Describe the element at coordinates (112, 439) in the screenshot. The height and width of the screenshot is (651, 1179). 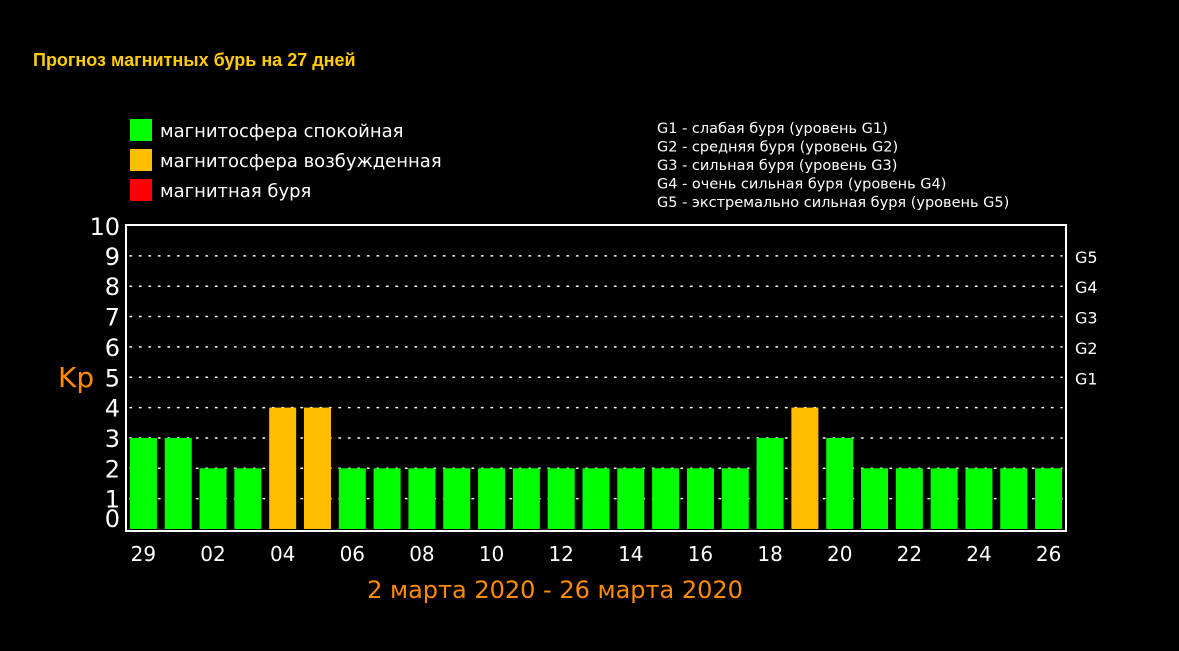
I see `y-tick-label: 3` at that location.